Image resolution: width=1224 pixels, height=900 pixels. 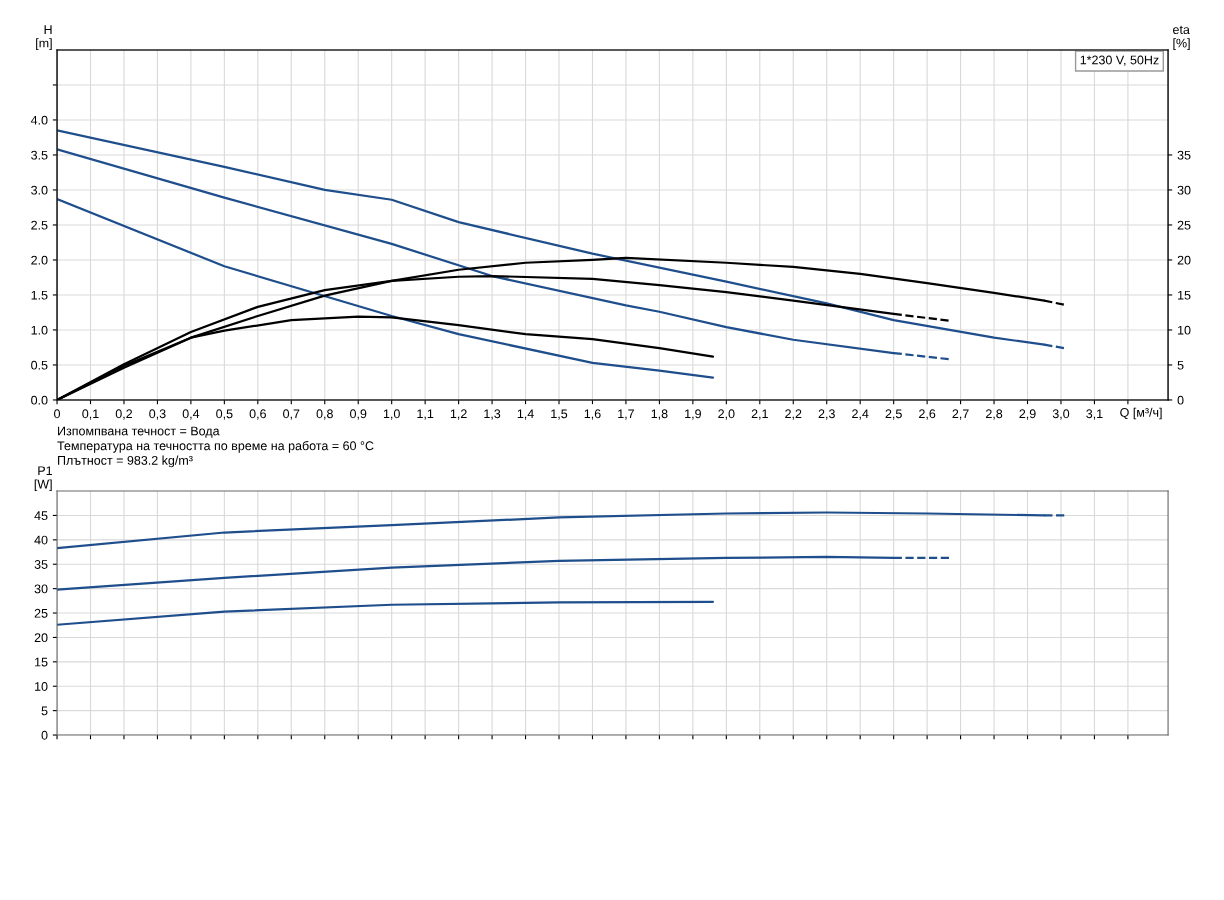 What do you see at coordinates (1027, 414) in the screenshot?
I see `x-tick-label: 2,9` at bounding box center [1027, 414].